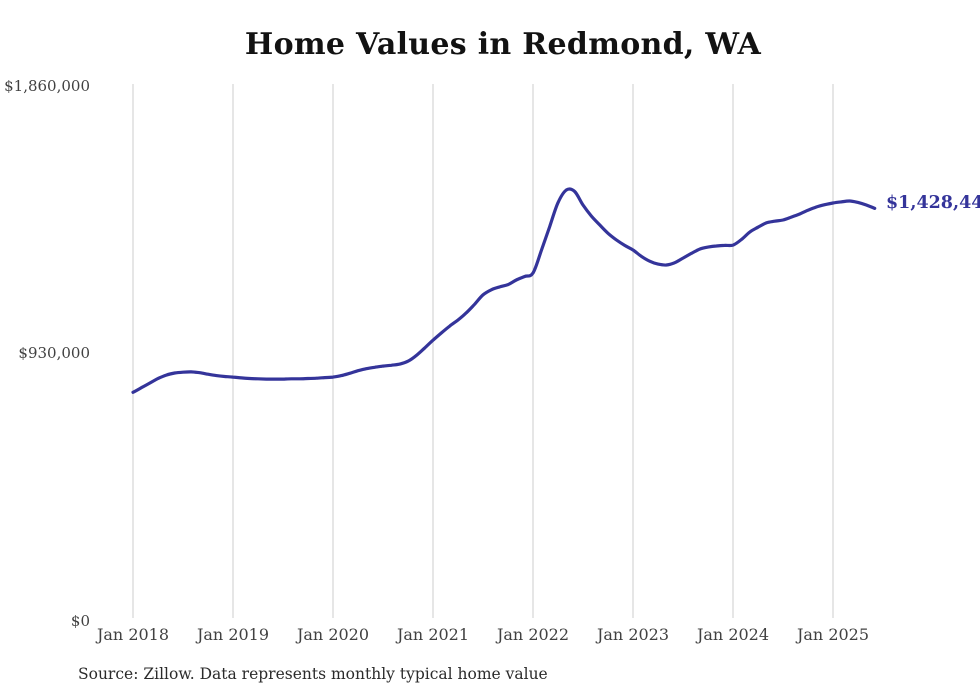  What do you see at coordinates (532, 634) in the screenshot?
I see `x-tick-label: Jan 2022` at bounding box center [532, 634].